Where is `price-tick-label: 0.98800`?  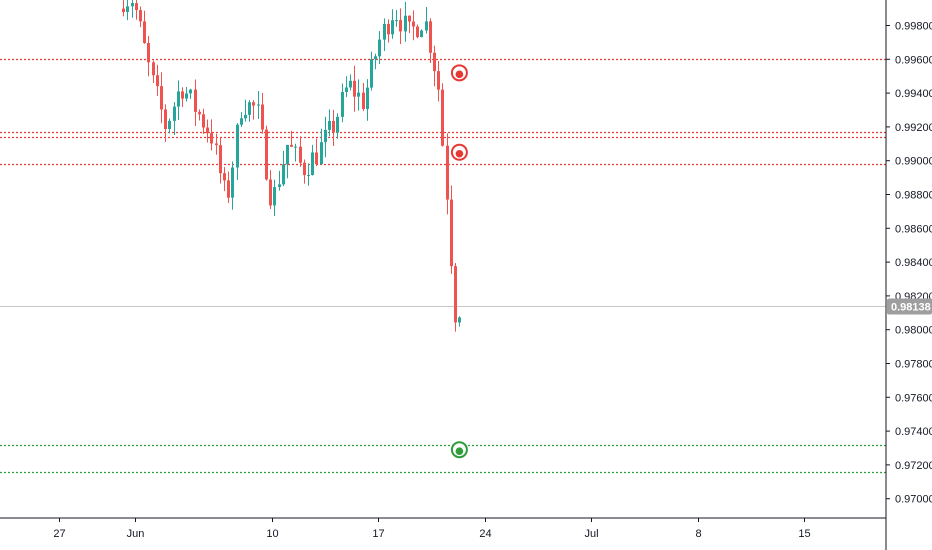 price-tick-label: 0.98800 is located at coordinates (913, 196).